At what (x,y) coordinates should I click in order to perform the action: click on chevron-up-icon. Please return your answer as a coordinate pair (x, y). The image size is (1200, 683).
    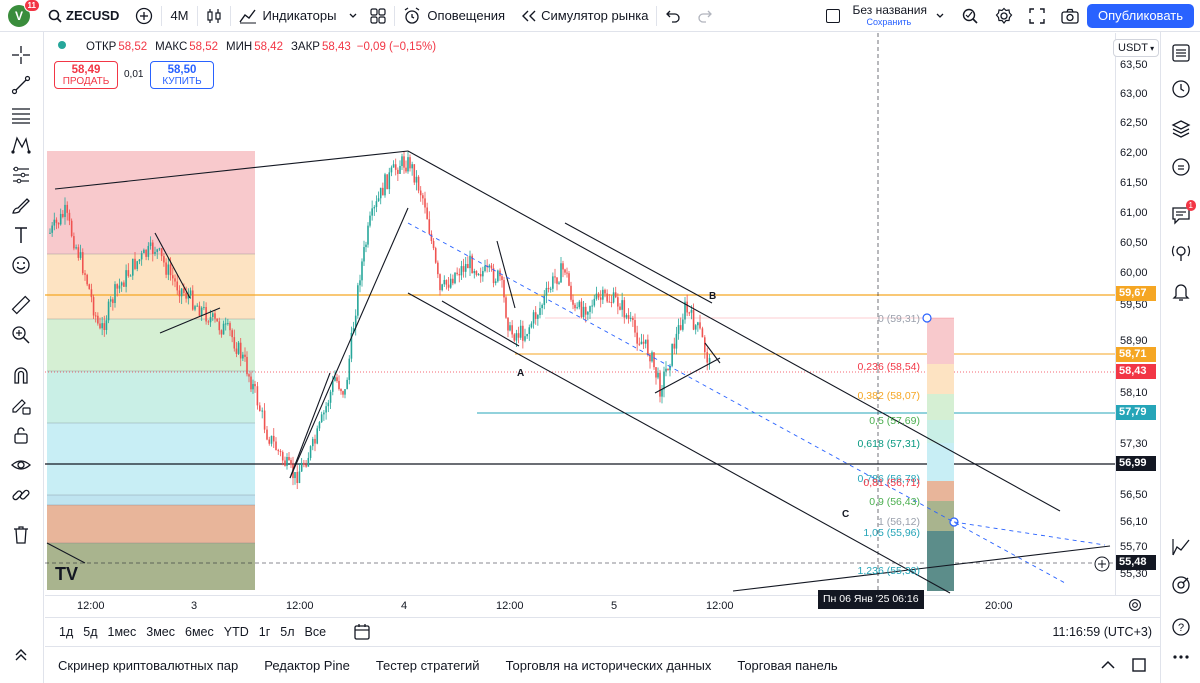
    Looking at the image, I should click on (1108, 665).